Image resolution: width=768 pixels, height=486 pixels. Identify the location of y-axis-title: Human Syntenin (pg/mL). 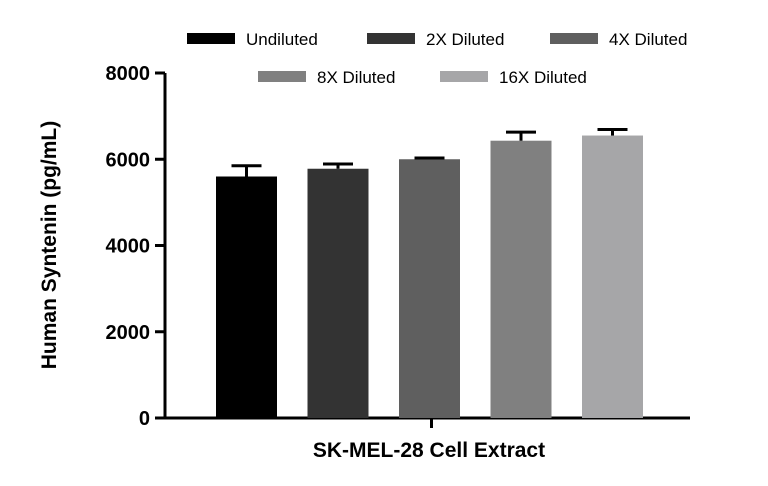
(49, 245).